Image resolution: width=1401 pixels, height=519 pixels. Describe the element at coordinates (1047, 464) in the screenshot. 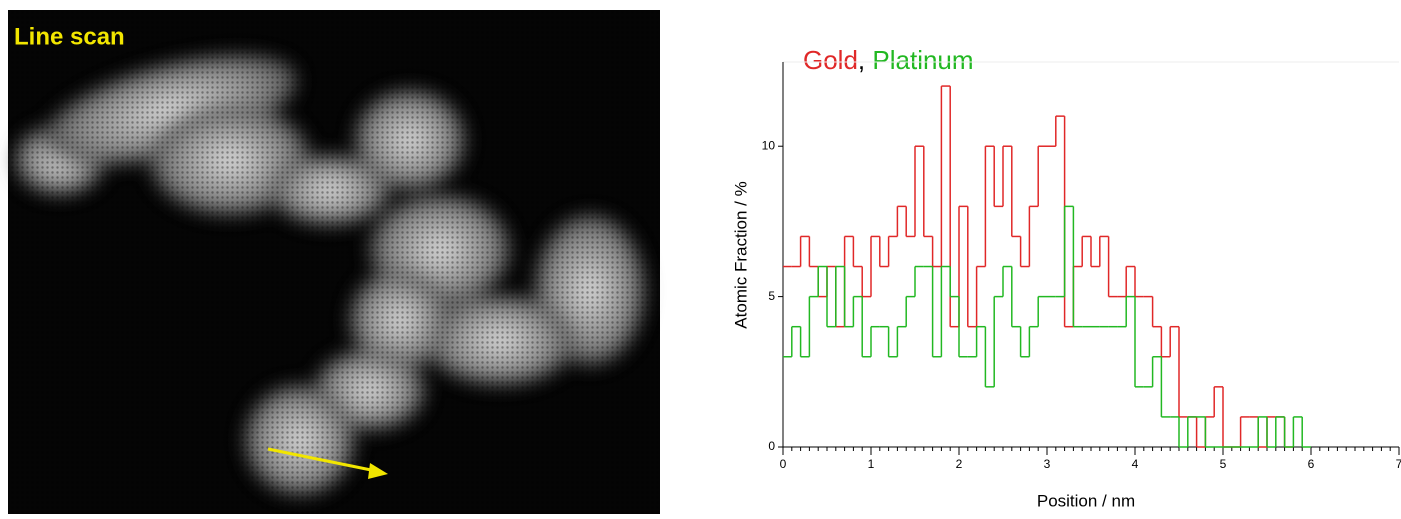

I see `x-tick-label: 3` at that location.